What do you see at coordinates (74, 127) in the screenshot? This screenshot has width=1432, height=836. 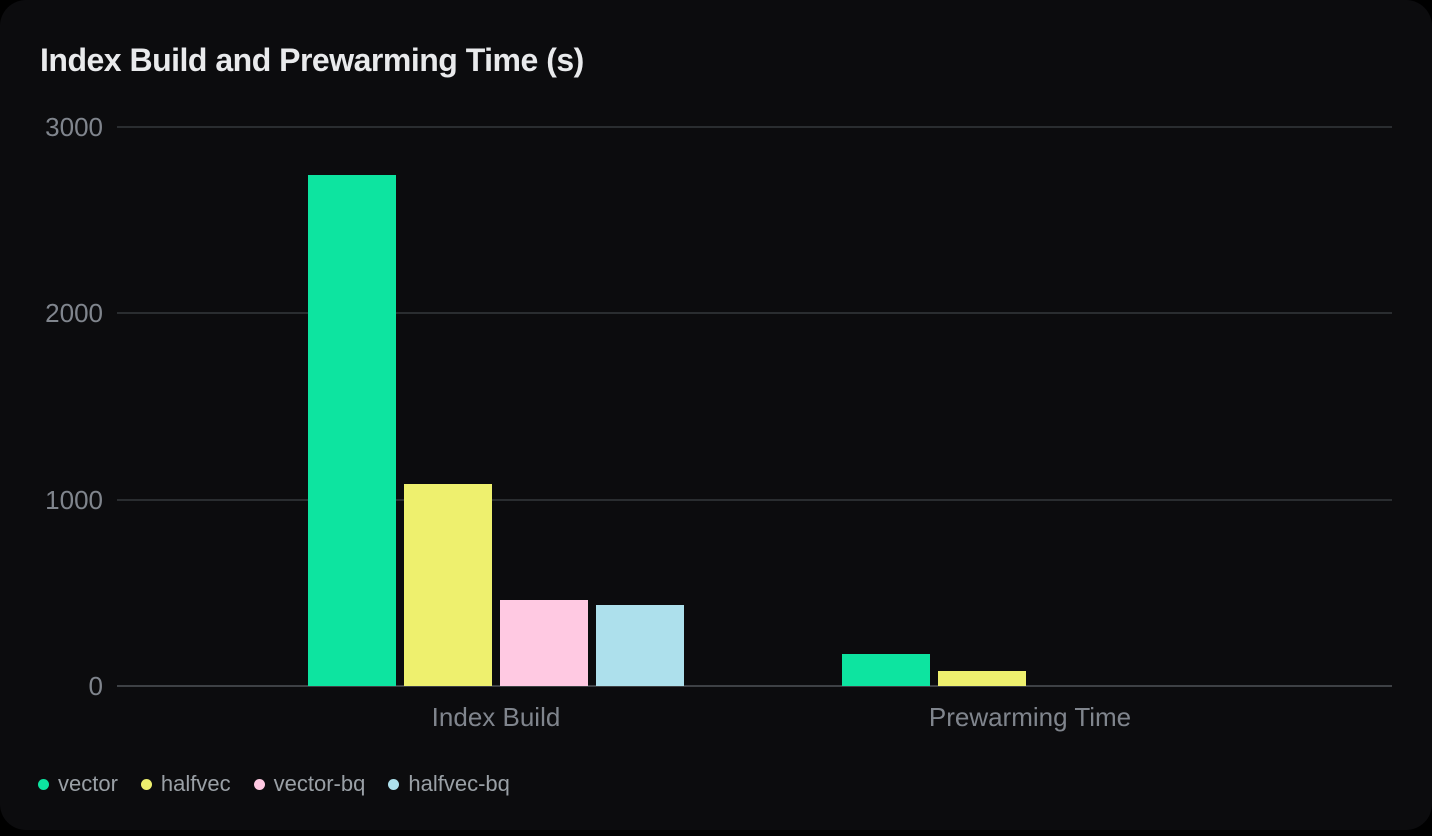 I see `y-tick-label: 3000` at bounding box center [74, 127].